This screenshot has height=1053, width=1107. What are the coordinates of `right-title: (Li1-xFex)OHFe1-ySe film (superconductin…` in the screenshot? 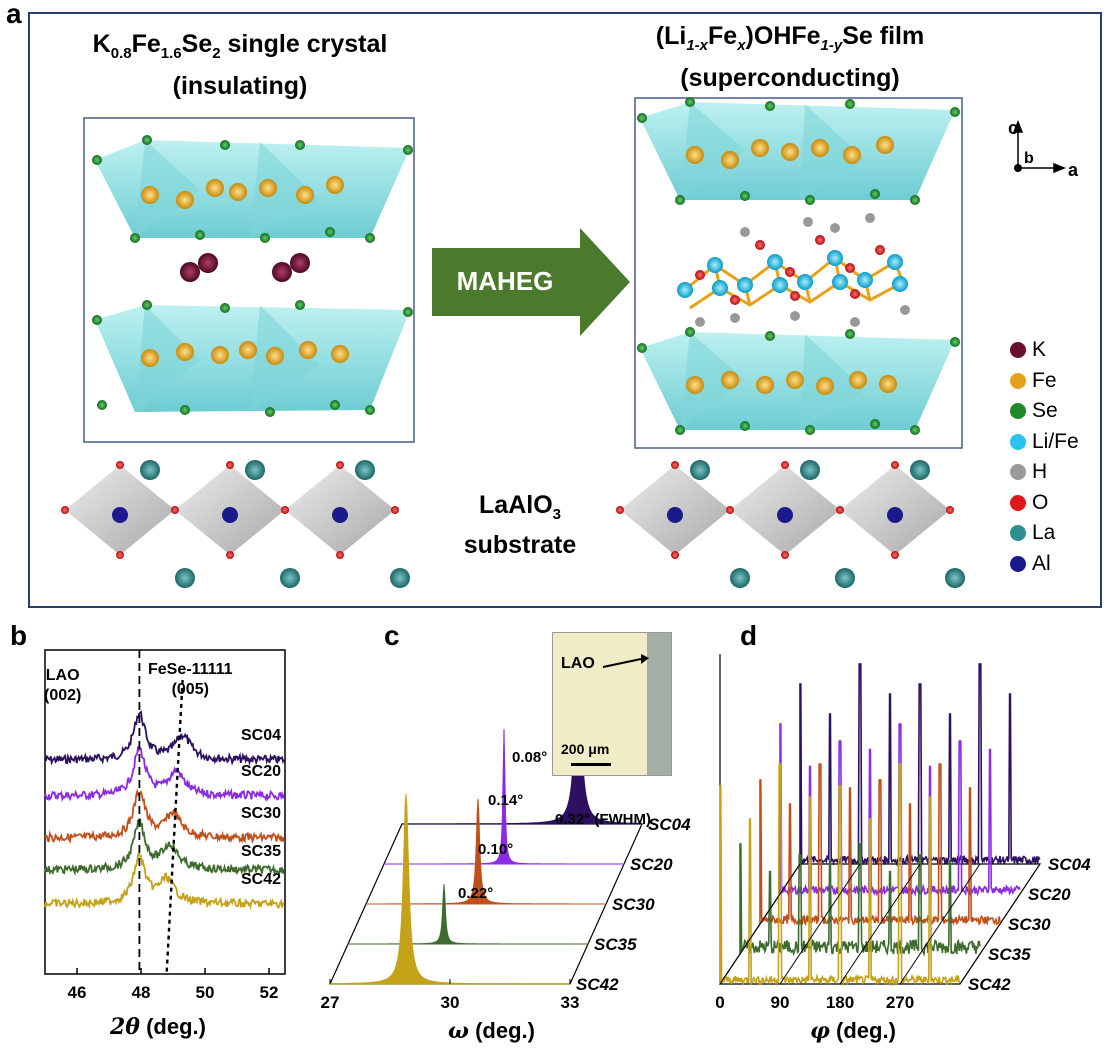 It's located at (790, 57).